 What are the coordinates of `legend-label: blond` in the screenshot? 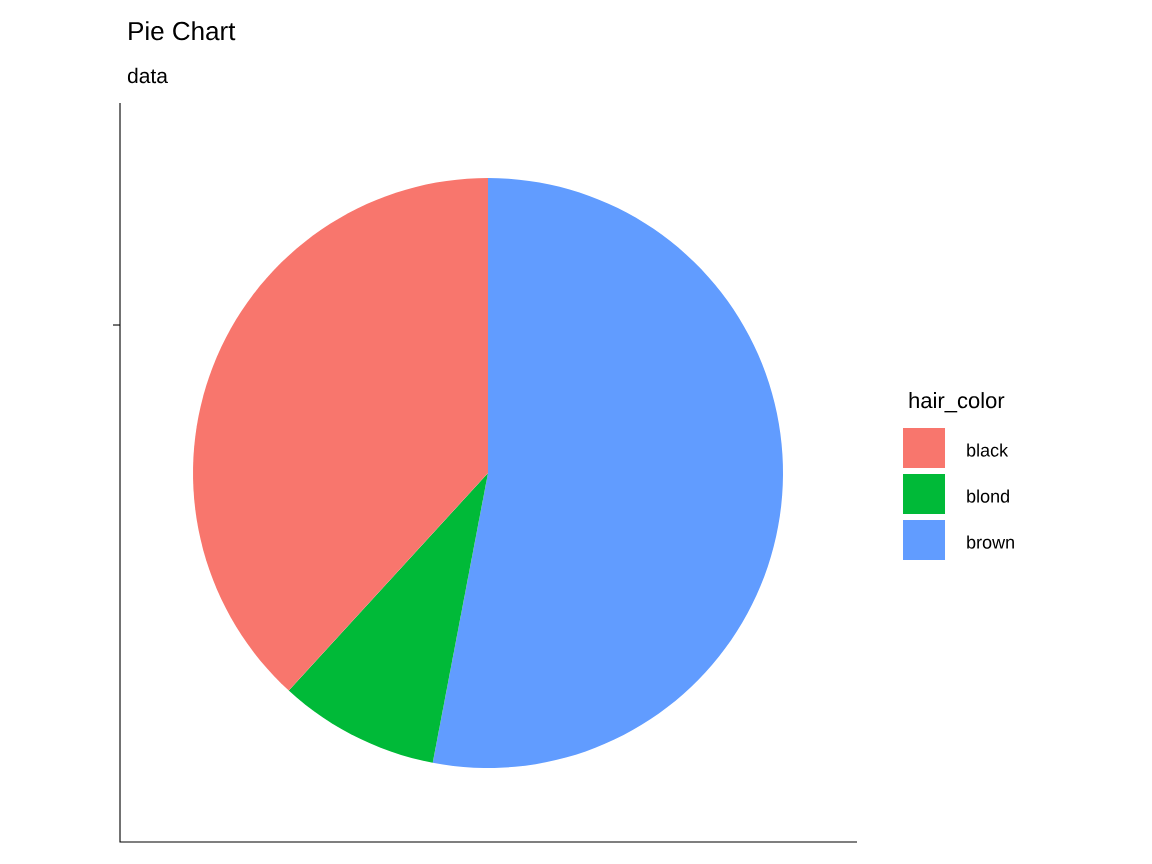 It's located at (988, 496).